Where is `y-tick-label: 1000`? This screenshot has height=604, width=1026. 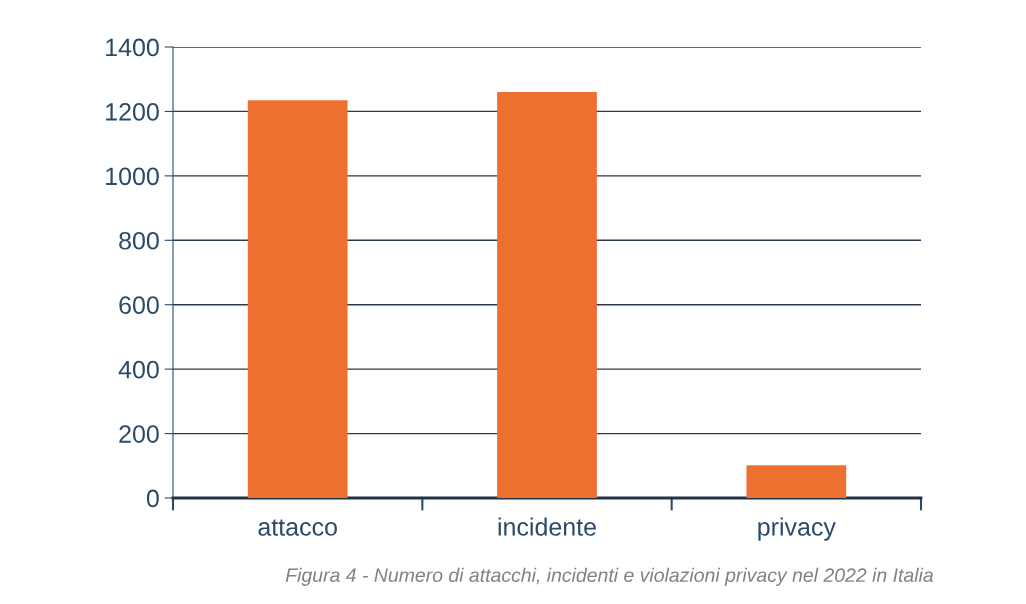 y-tick-label: 1000 is located at coordinates (132, 176).